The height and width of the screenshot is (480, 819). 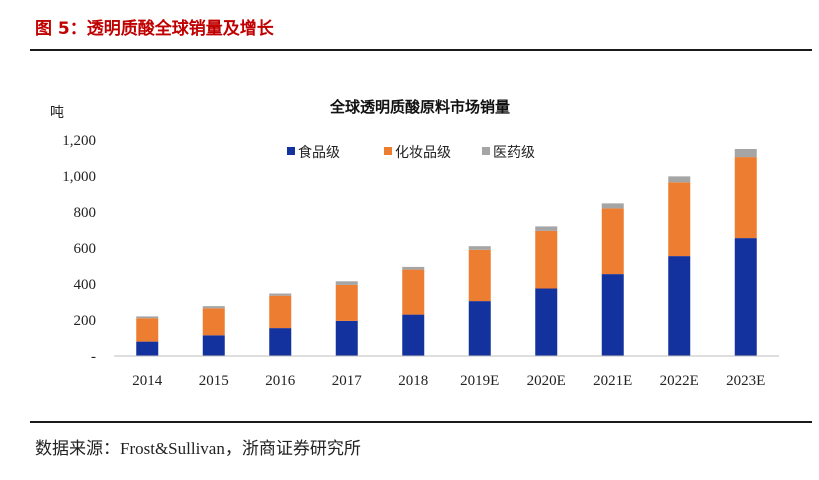 What do you see at coordinates (612, 381) in the screenshot?
I see `x-tick-label: 2021E` at bounding box center [612, 381].